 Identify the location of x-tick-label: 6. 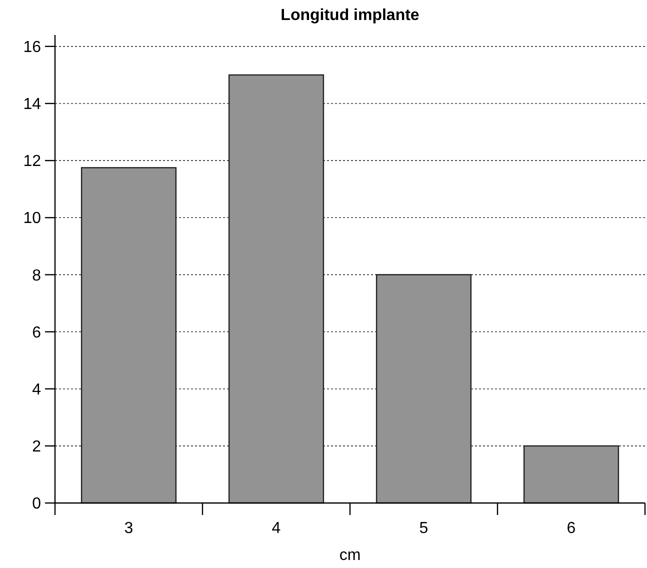
(571, 528).